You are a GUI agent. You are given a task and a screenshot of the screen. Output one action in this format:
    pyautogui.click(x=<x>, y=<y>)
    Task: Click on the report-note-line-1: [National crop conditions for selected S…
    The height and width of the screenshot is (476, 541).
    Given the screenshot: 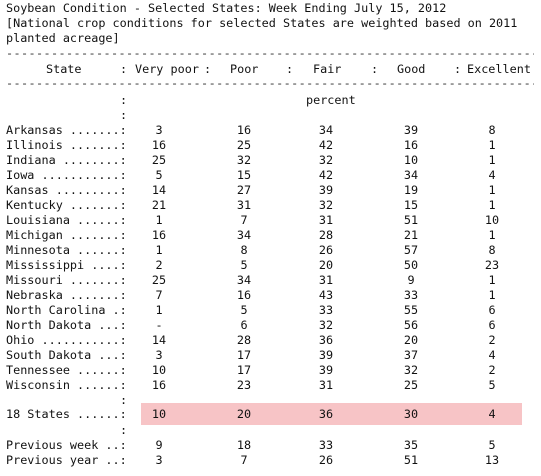 What is the action you would take?
    pyautogui.click(x=262, y=23)
    